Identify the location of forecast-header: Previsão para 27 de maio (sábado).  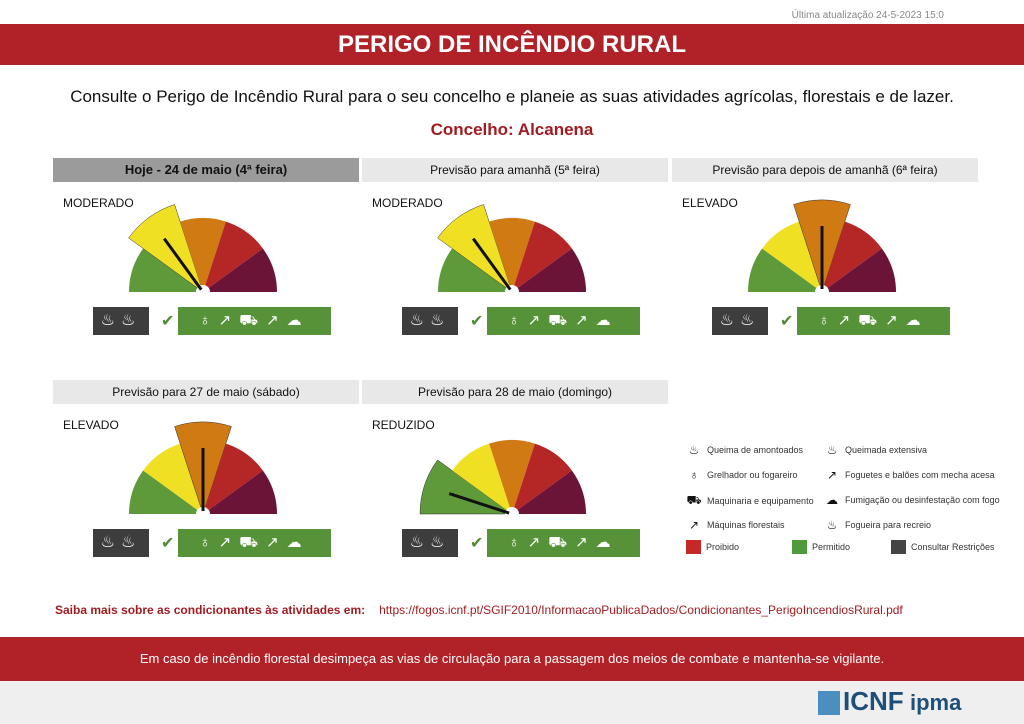
(206, 392).